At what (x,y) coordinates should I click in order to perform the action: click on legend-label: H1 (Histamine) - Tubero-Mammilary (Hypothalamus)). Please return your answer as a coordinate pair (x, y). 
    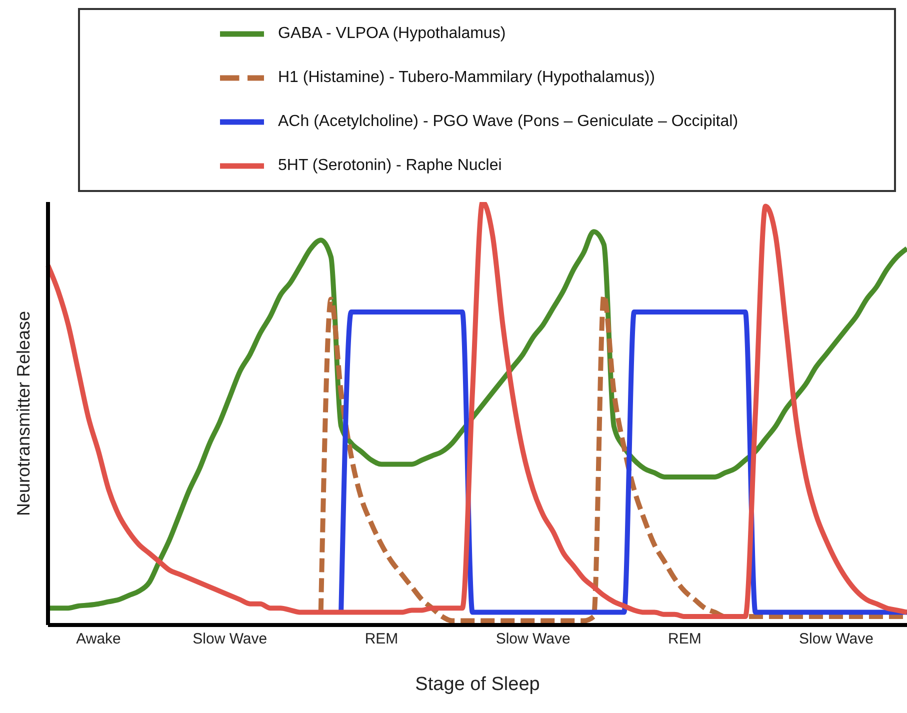
    Looking at the image, I should click on (466, 77).